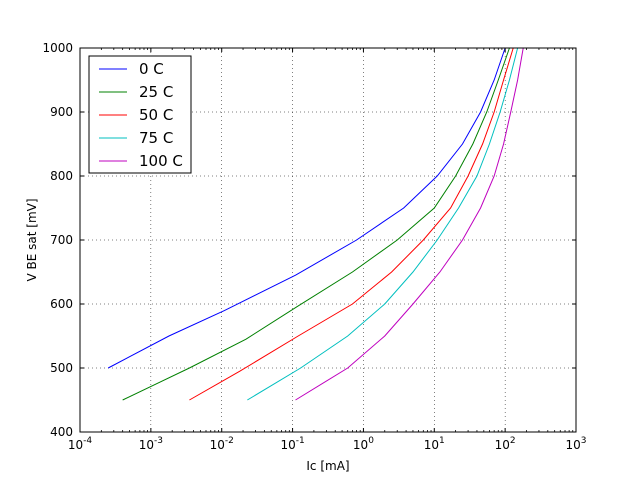 This screenshot has width=640, height=480. Describe the element at coordinates (292, 444) in the screenshot. I see `x-tick-label: 10⁻¹` at that location.